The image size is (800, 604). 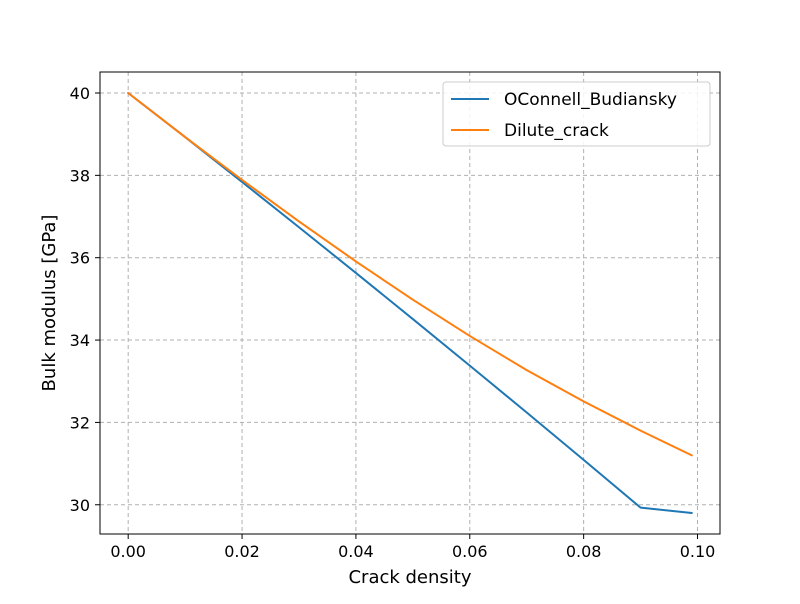 I want to click on y-tick-label: 36, so click(x=80, y=258).